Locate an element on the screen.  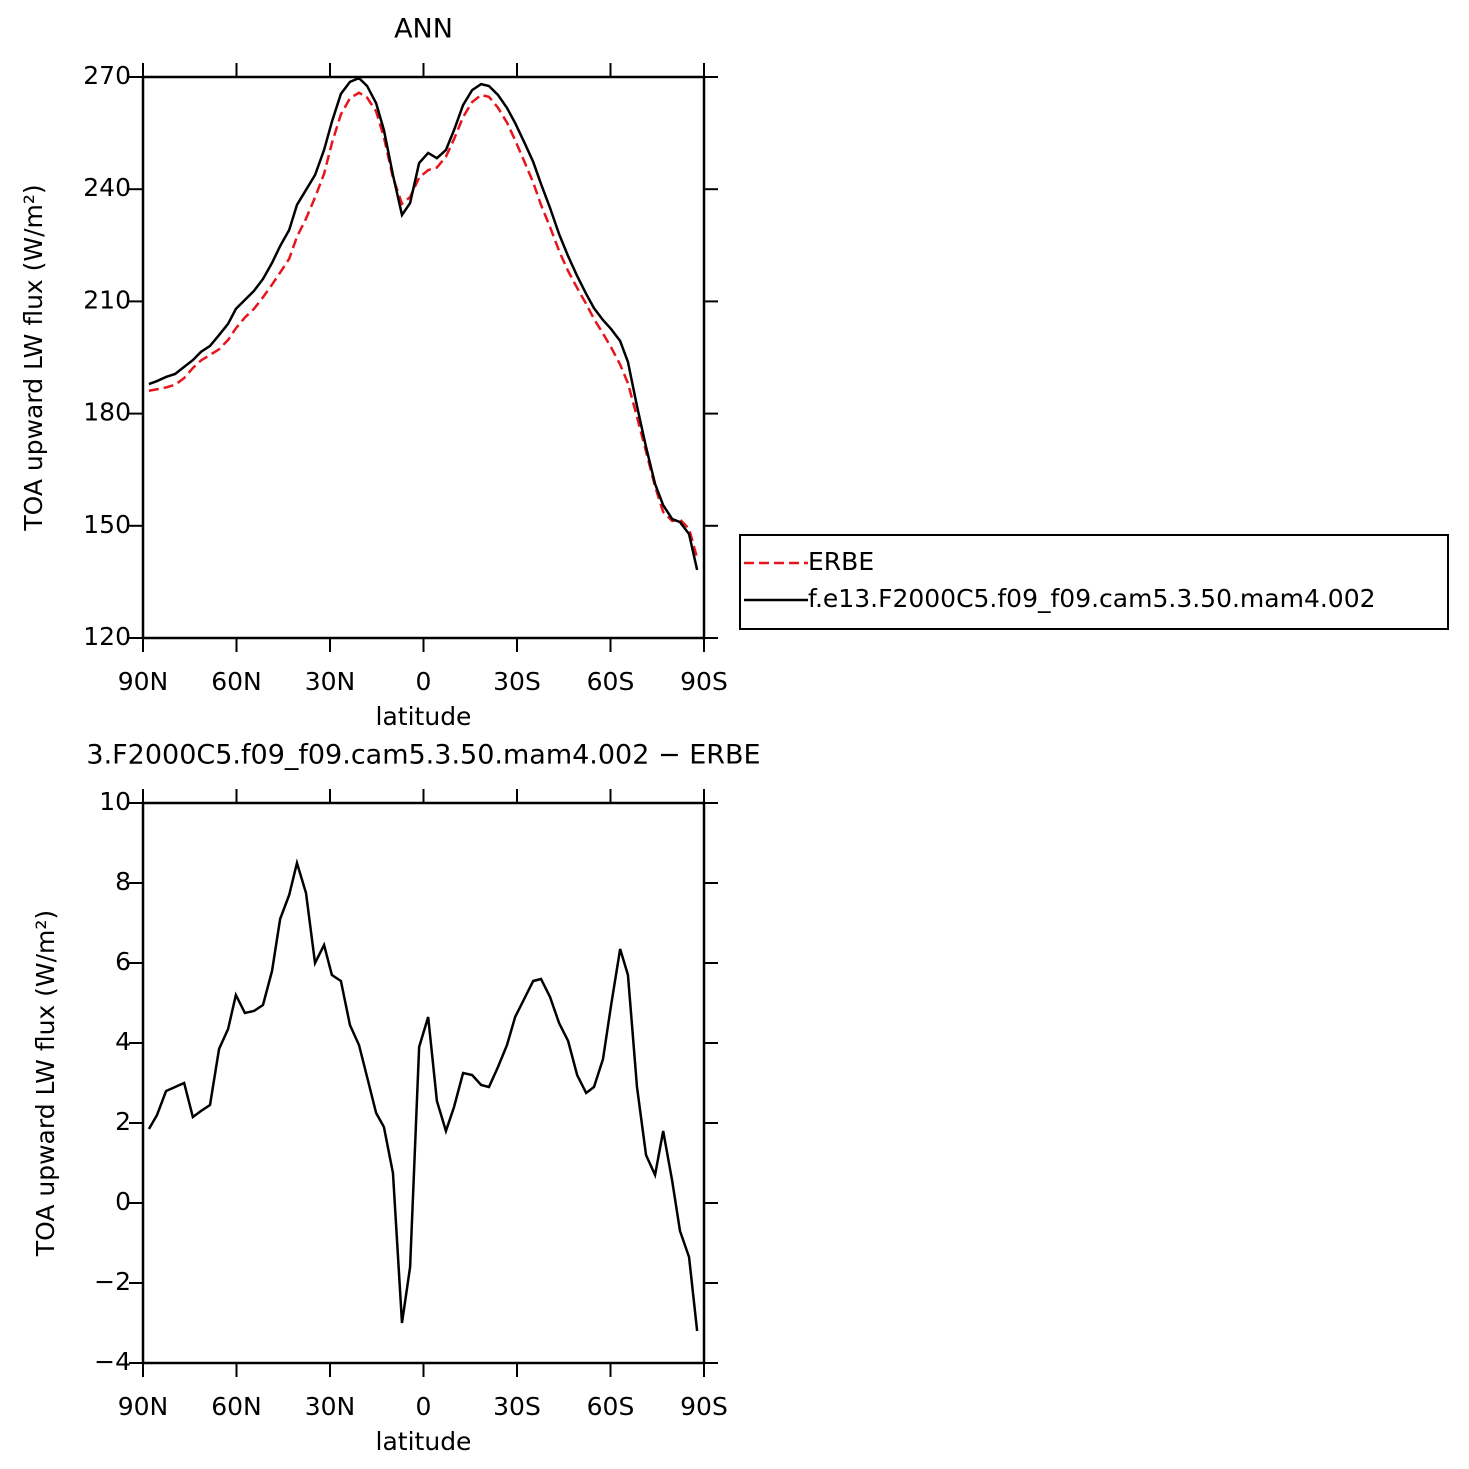
y-tick-label: 4 is located at coordinates (123, 1041).